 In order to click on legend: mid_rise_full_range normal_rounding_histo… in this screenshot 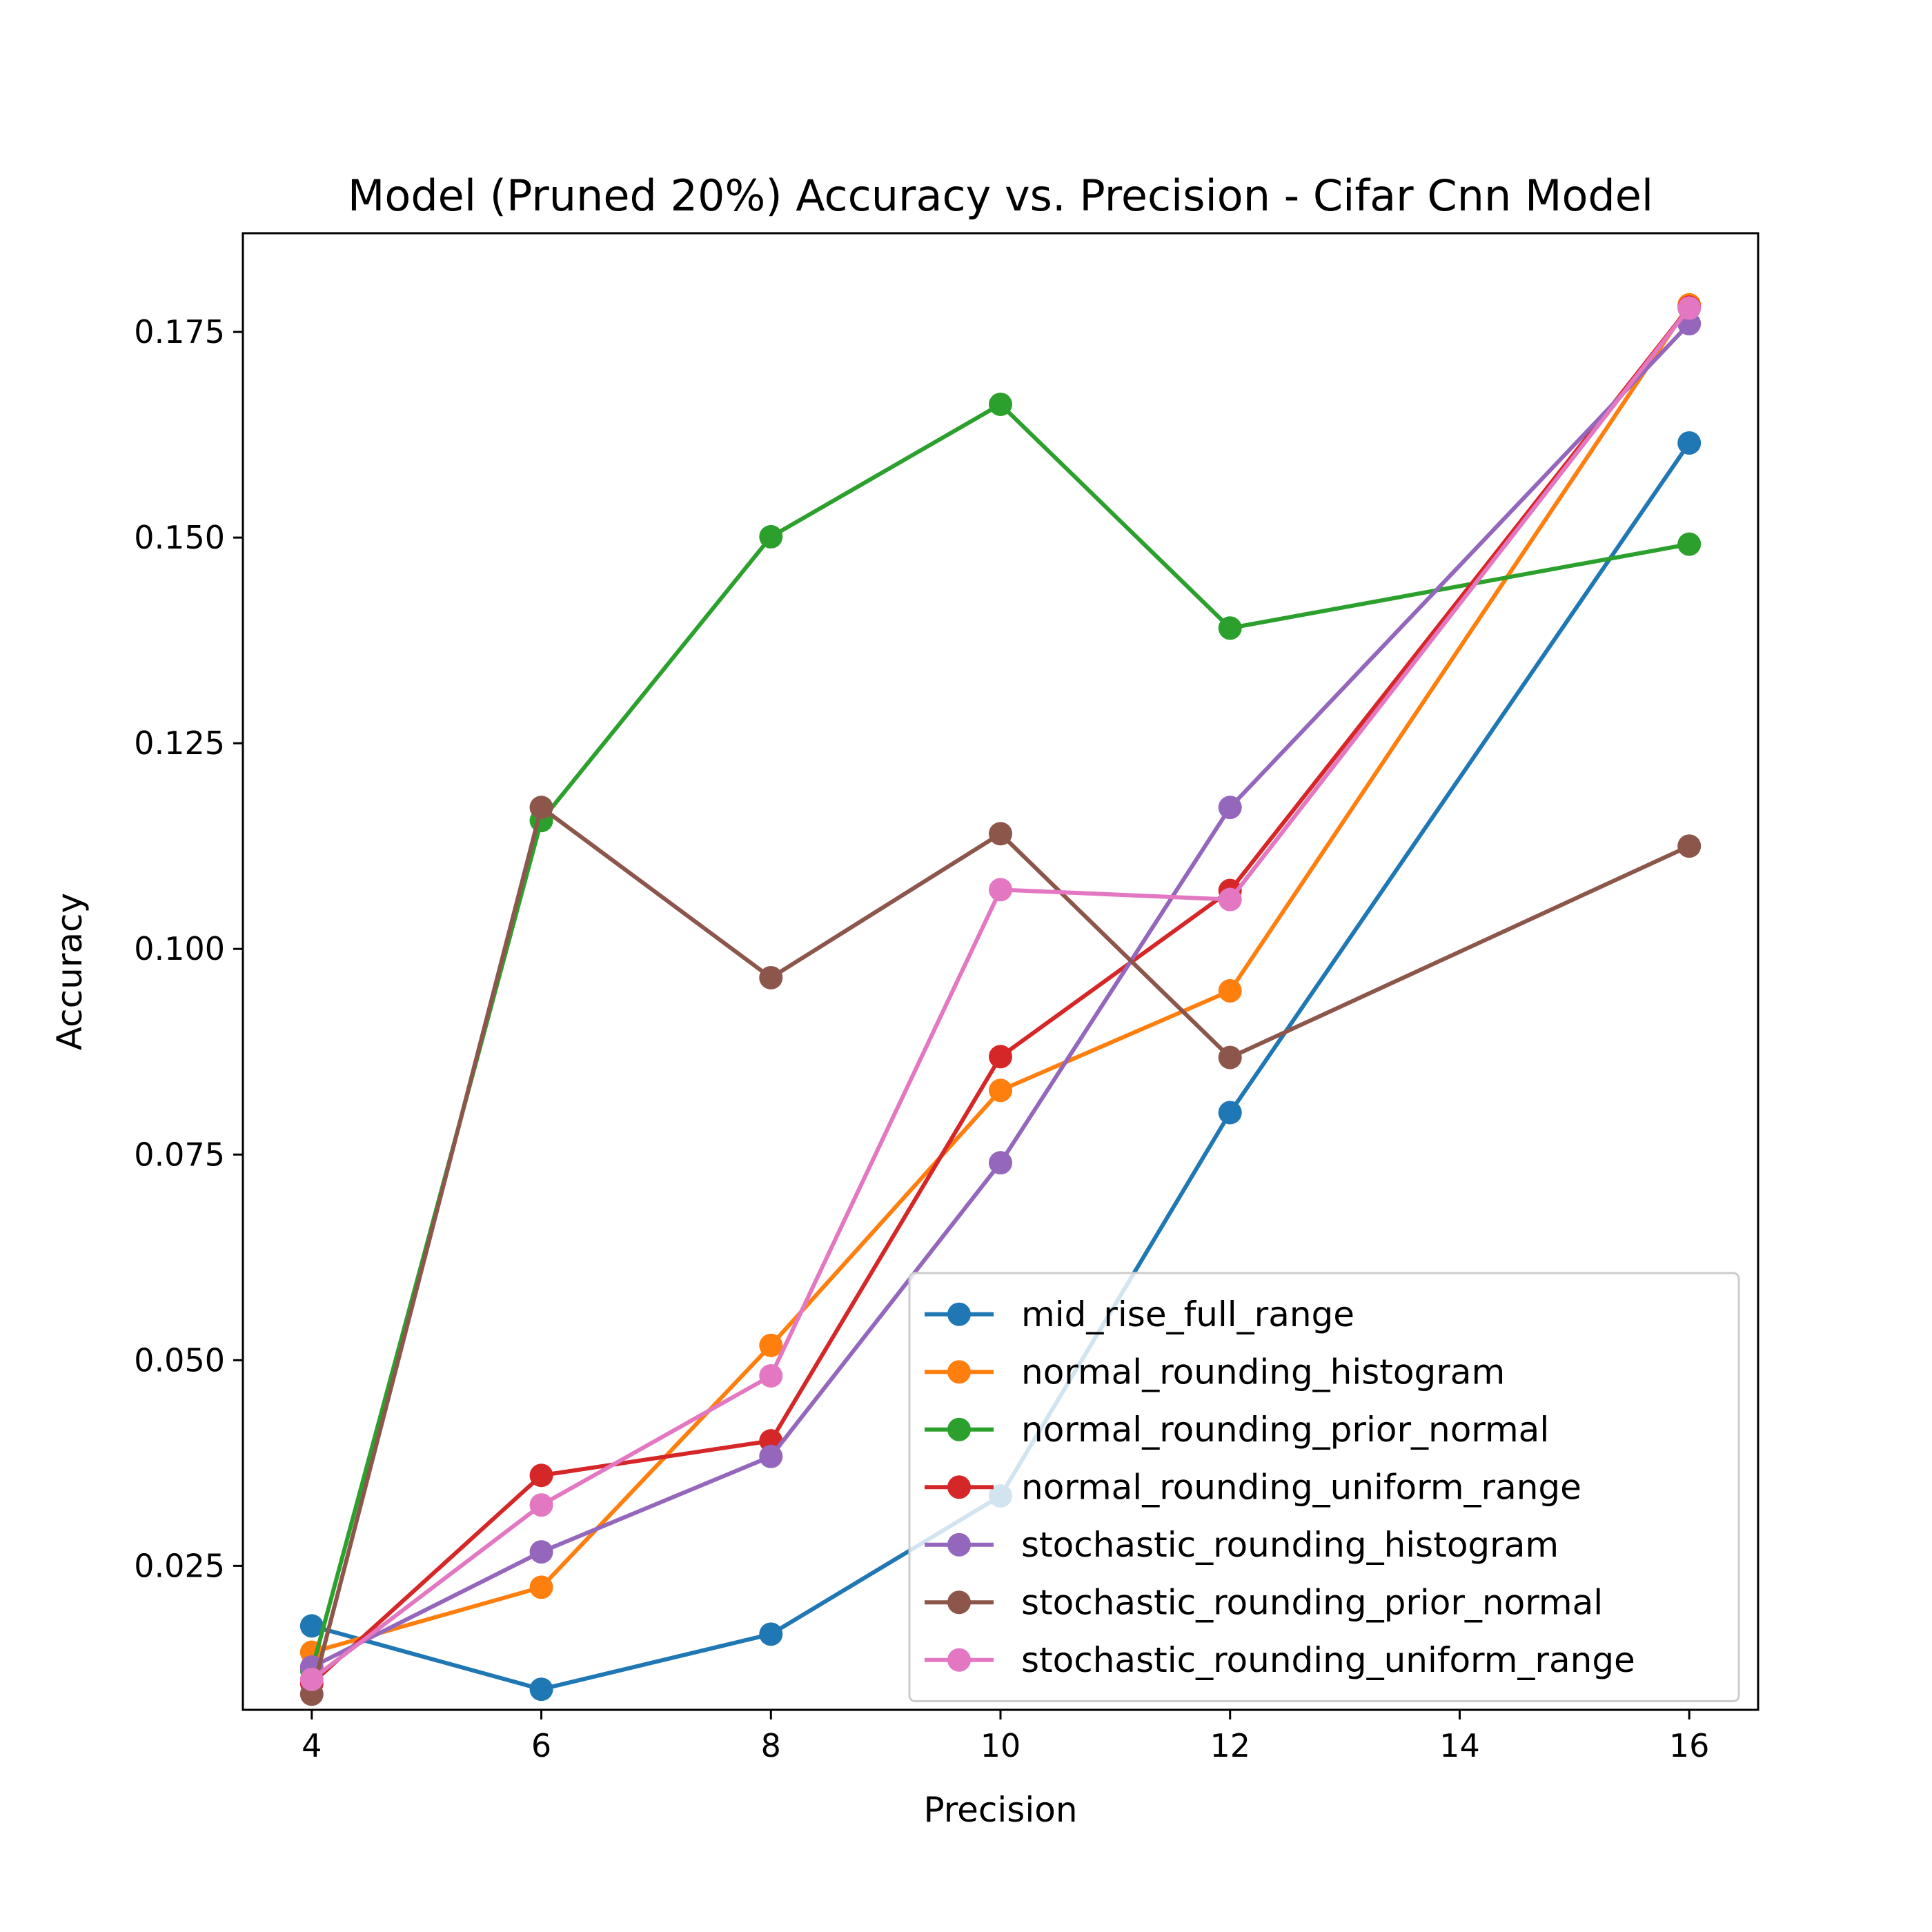, I will do `click(1324, 1487)`.